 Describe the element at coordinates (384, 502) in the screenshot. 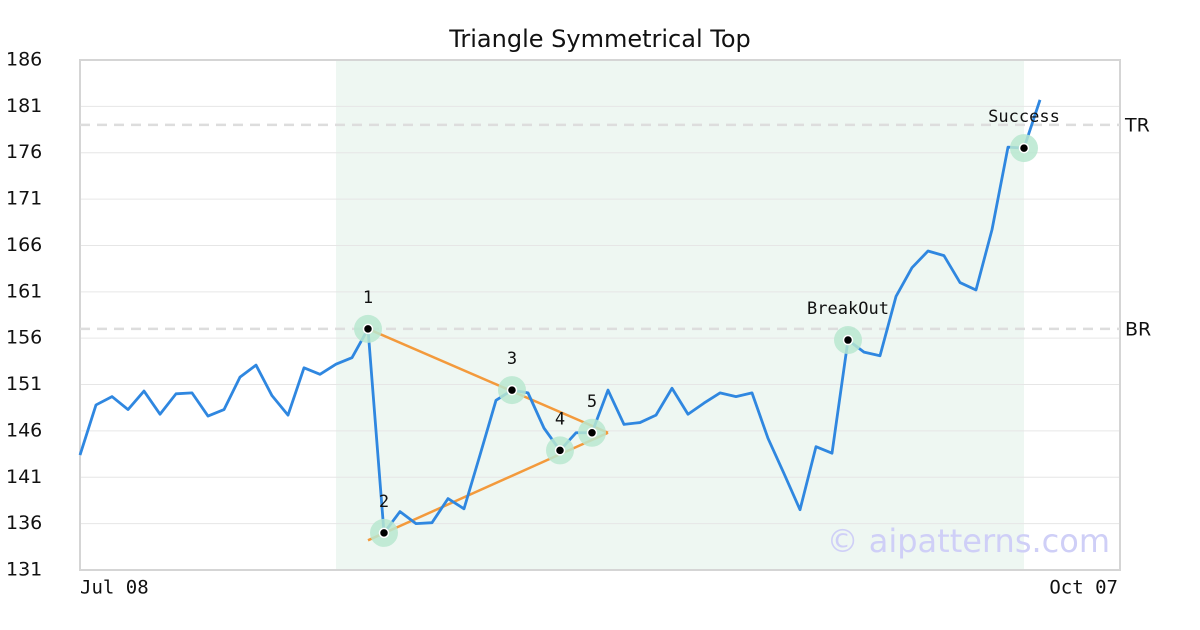

I see `pattern-point-label: 2` at that location.